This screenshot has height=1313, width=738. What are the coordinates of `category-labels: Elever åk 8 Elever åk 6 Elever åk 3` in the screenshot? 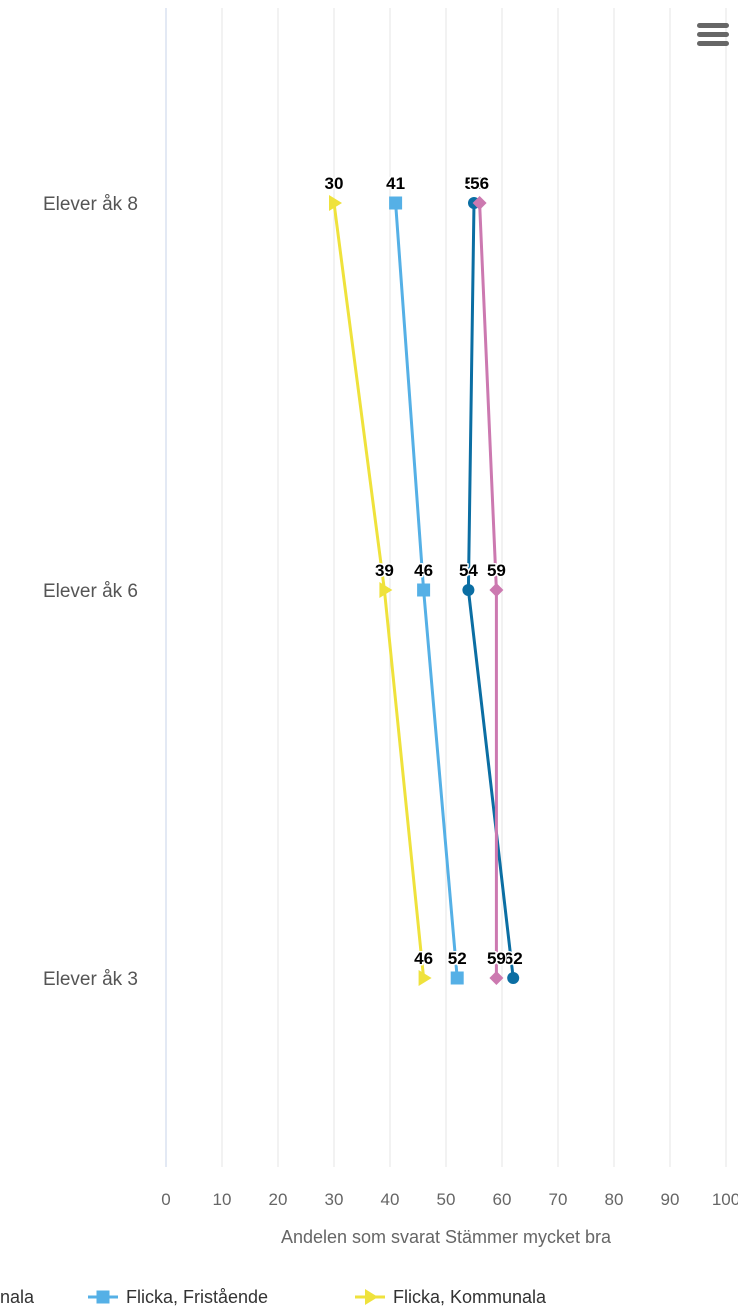 It's located at (90, 592).